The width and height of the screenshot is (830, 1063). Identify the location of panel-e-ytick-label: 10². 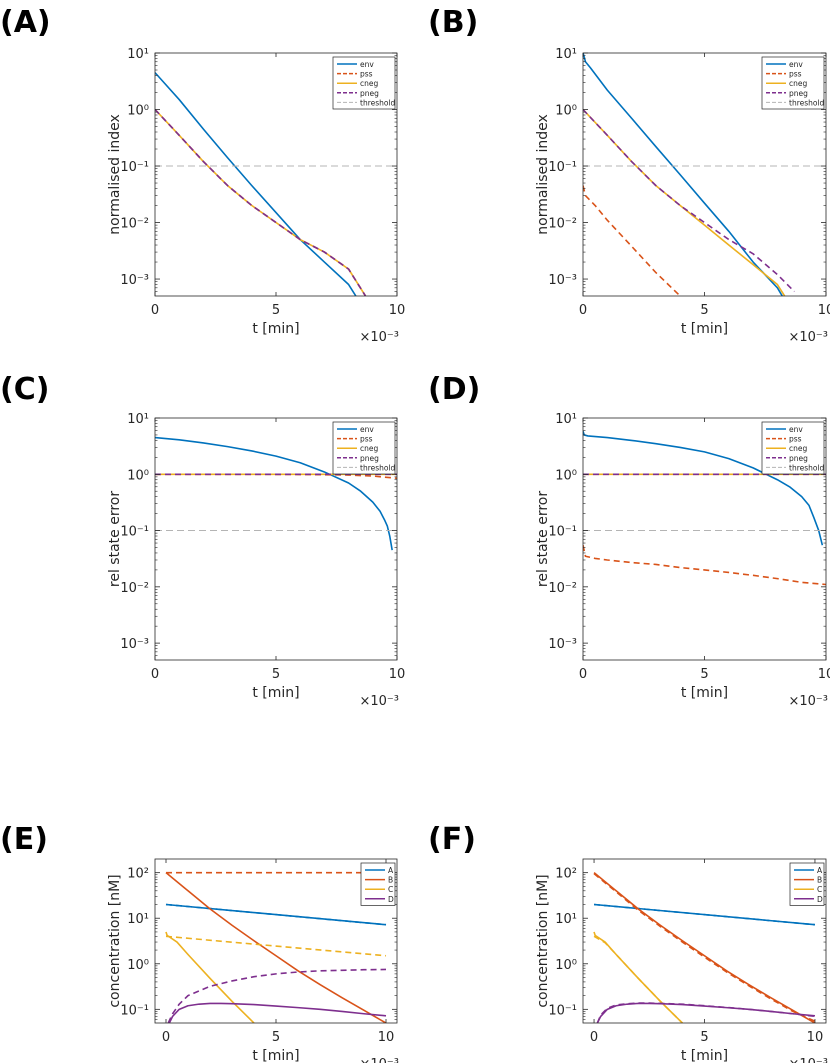
(138, 874).